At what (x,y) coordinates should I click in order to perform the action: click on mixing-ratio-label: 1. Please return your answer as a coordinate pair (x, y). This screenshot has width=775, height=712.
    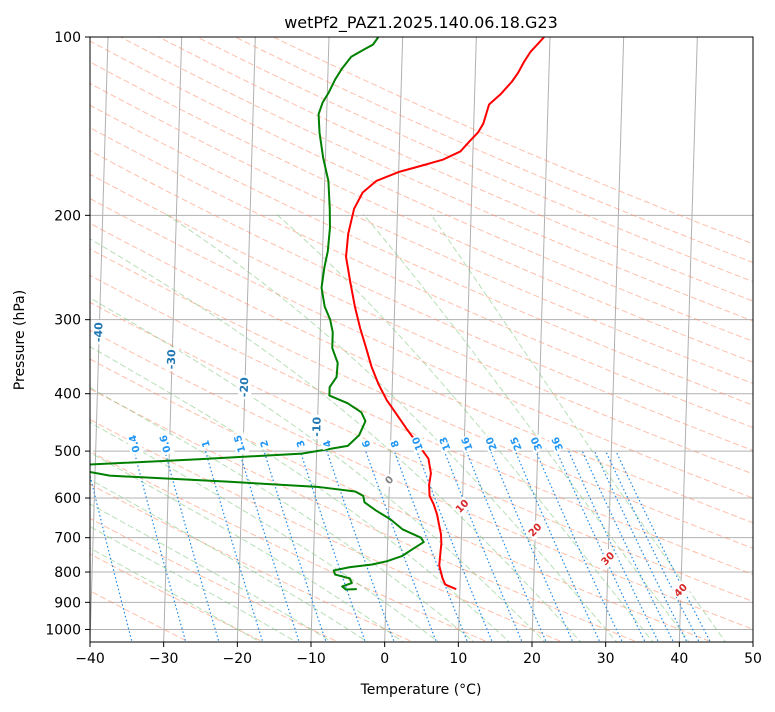
    Looking at the image, I should click on (206, 444).